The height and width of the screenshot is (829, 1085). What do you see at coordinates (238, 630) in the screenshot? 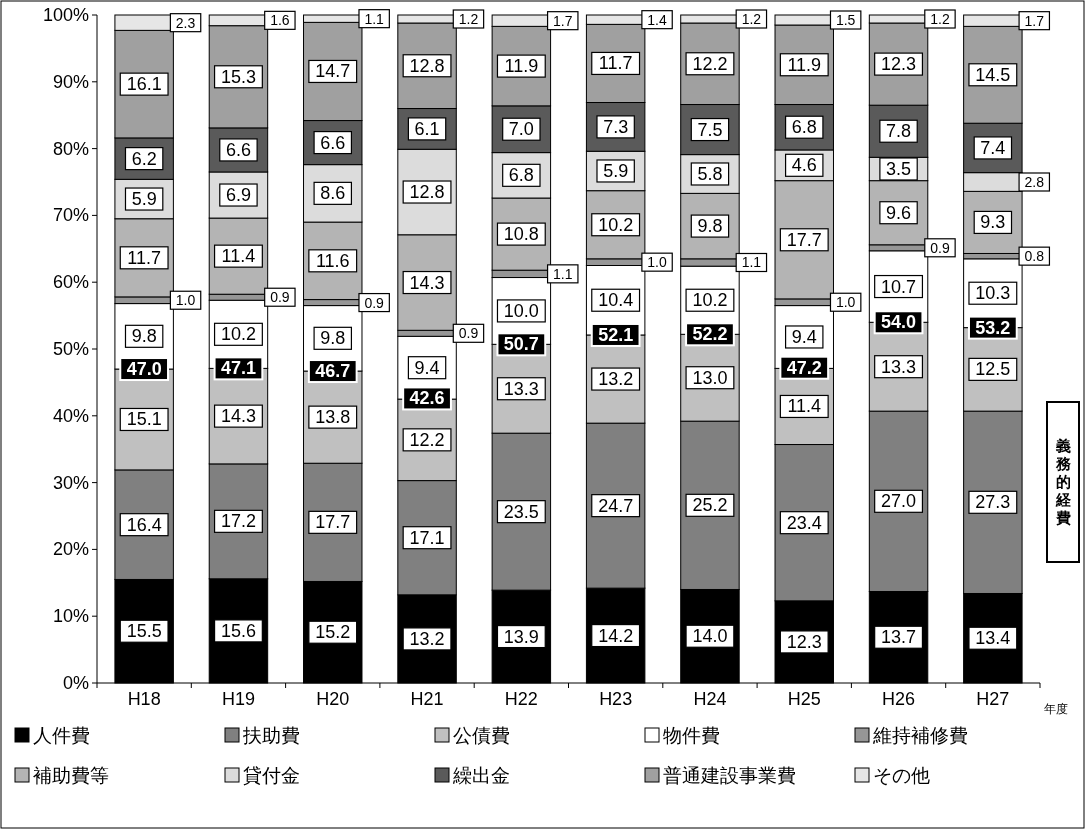
I see `data-label: 15.6` at bounding box center [238, 630].